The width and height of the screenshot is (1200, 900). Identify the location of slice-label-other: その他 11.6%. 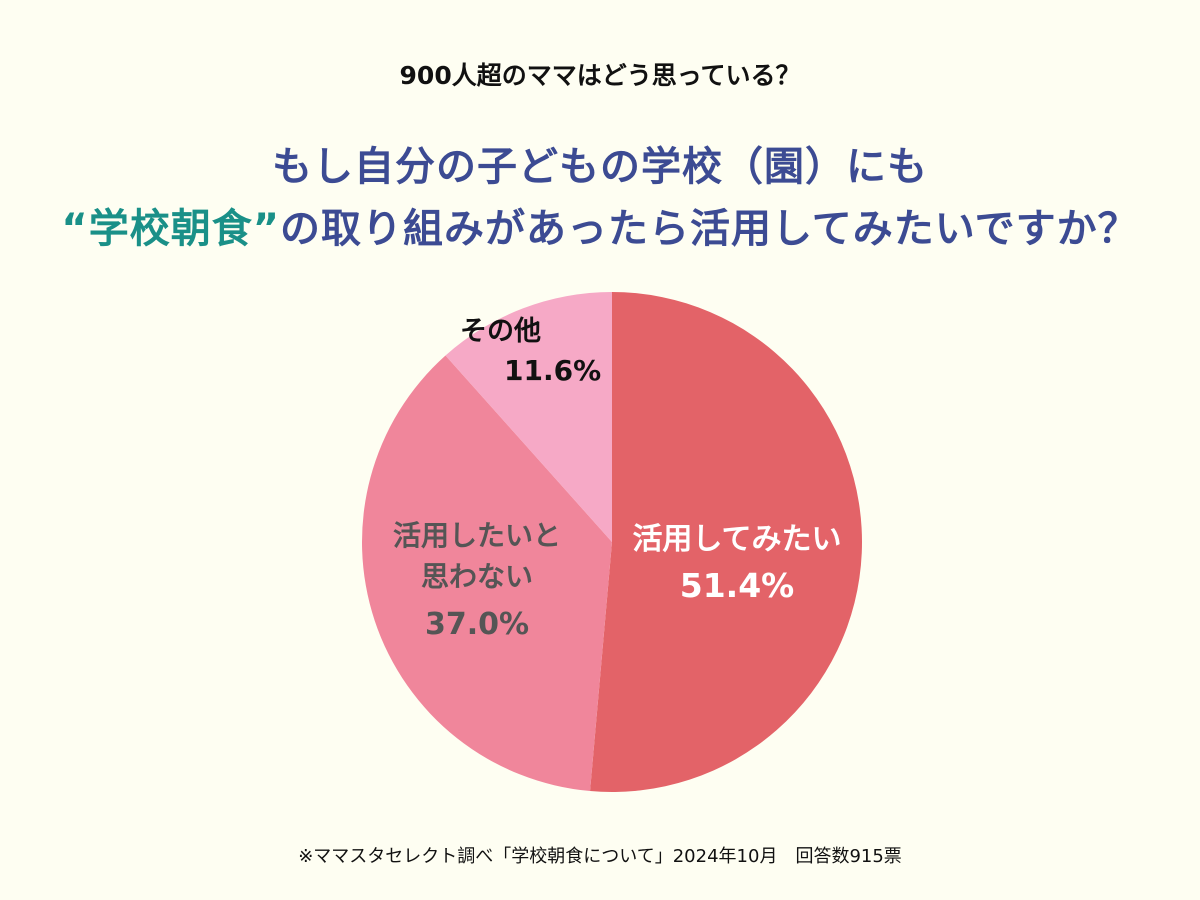
(530, 352).